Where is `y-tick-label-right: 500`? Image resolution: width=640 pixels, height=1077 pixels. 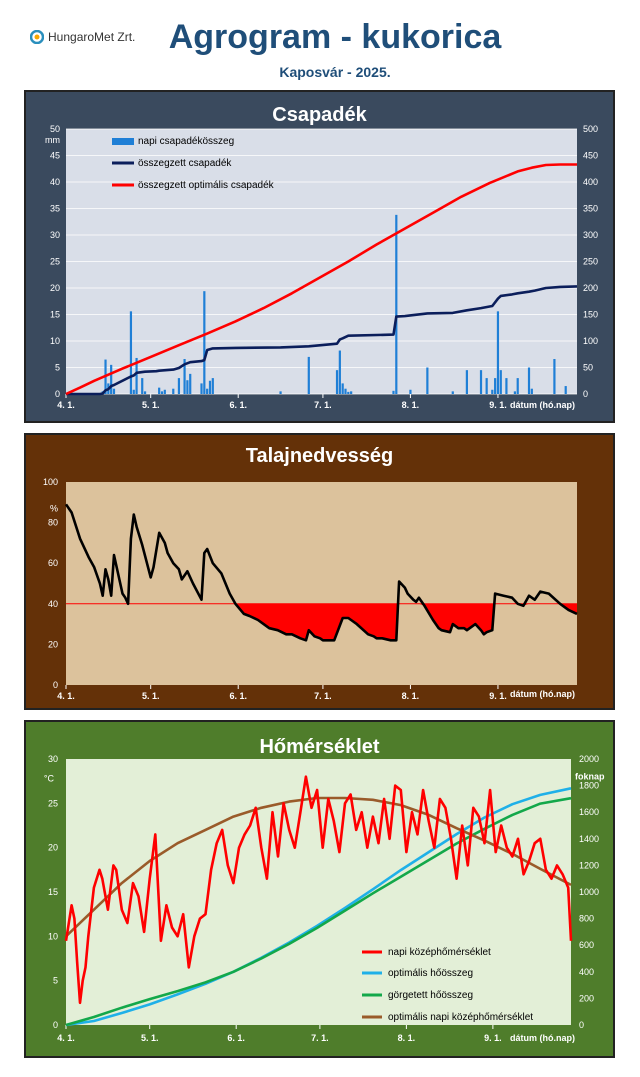 y-tick-label-right: 500 is located at coordinates (590, 129).